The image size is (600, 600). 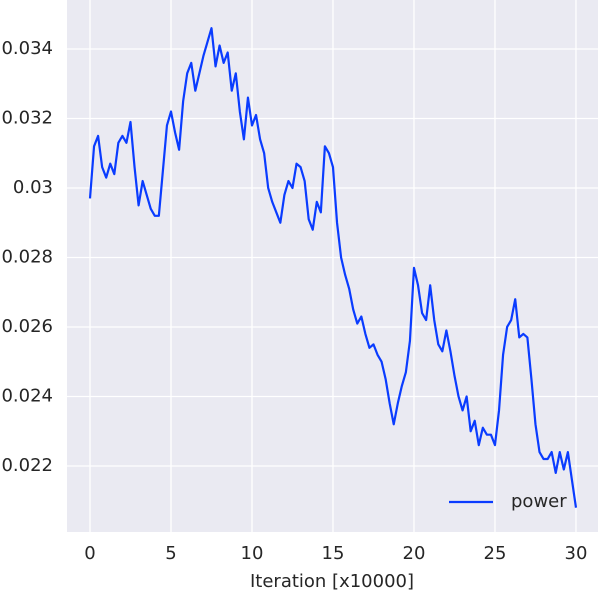 What do you see at coordinates (27, 465) in the screenshot?
I see `y-tick-label: 0.022` at bounding box center [27, 465].